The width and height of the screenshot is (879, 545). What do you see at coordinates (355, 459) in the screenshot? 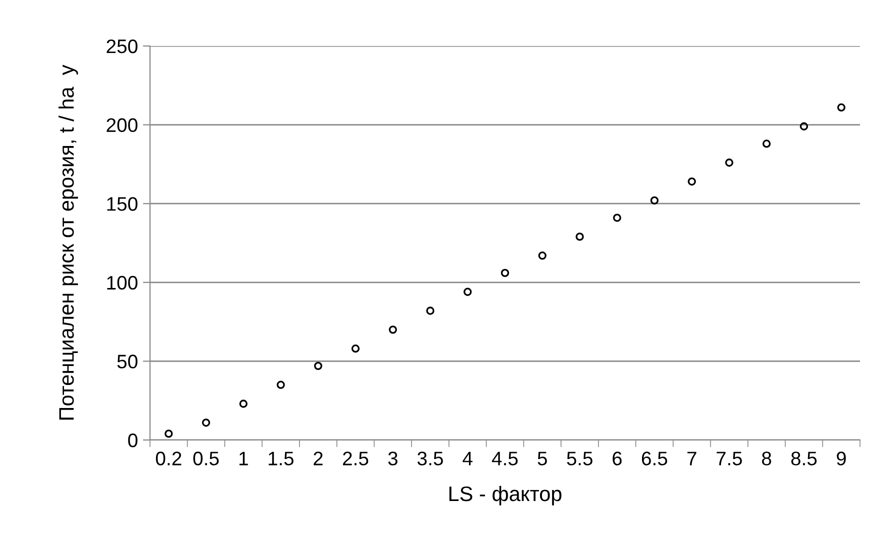
I see `x-tick-label: 2.5` at bounding box center [355, 459].